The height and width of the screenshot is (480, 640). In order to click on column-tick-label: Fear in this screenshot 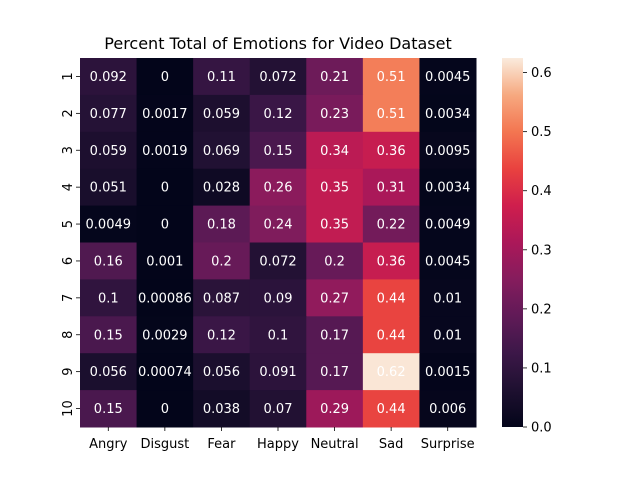, I will do `click(221, 444)`.